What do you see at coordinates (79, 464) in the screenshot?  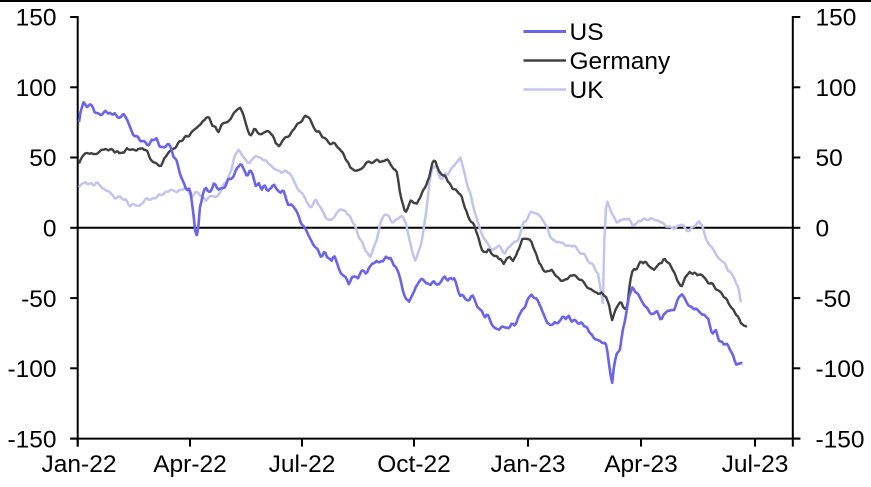 I see `svg-text: Jan-22` at bounding box center [79, 464].